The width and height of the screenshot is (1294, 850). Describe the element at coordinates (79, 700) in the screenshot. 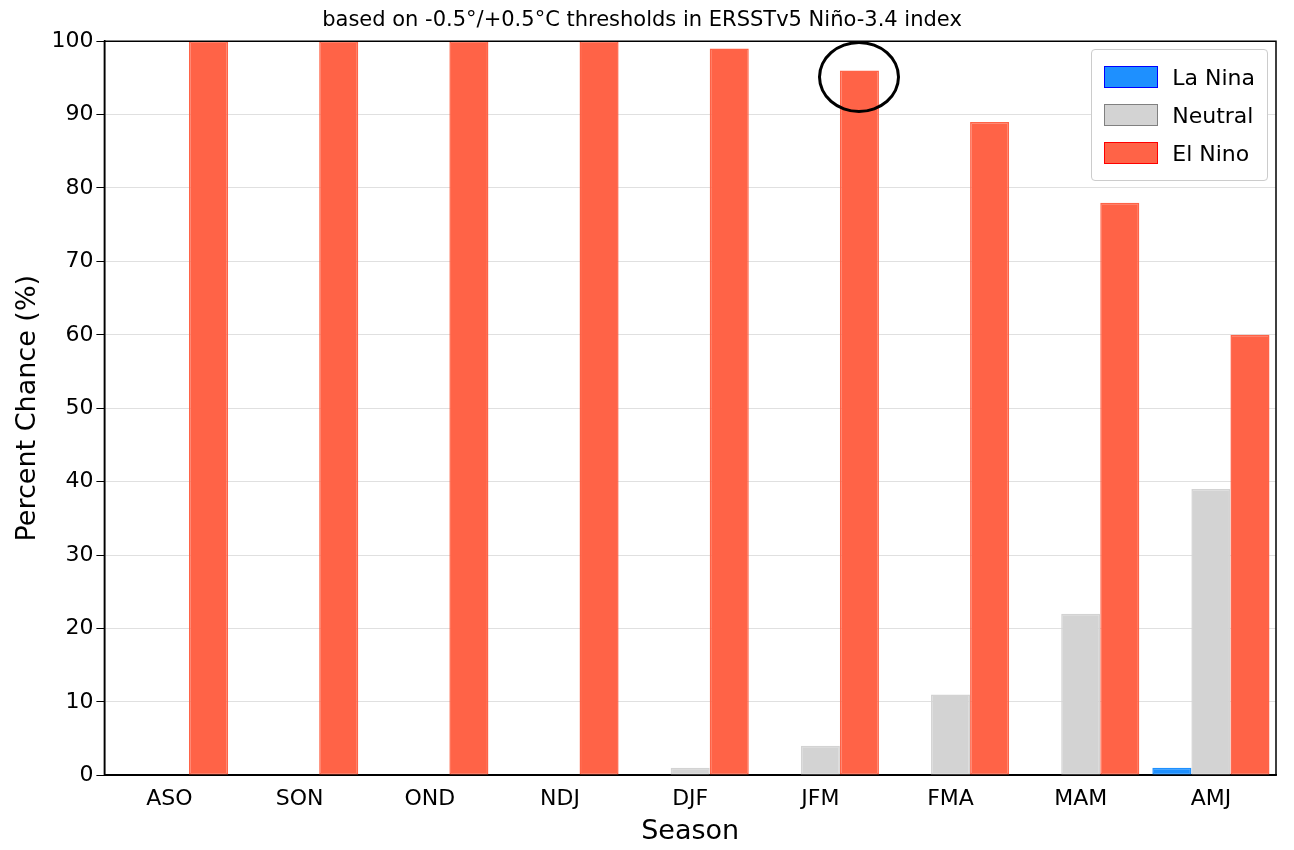

I see `y-tick-label: 10` at that location.